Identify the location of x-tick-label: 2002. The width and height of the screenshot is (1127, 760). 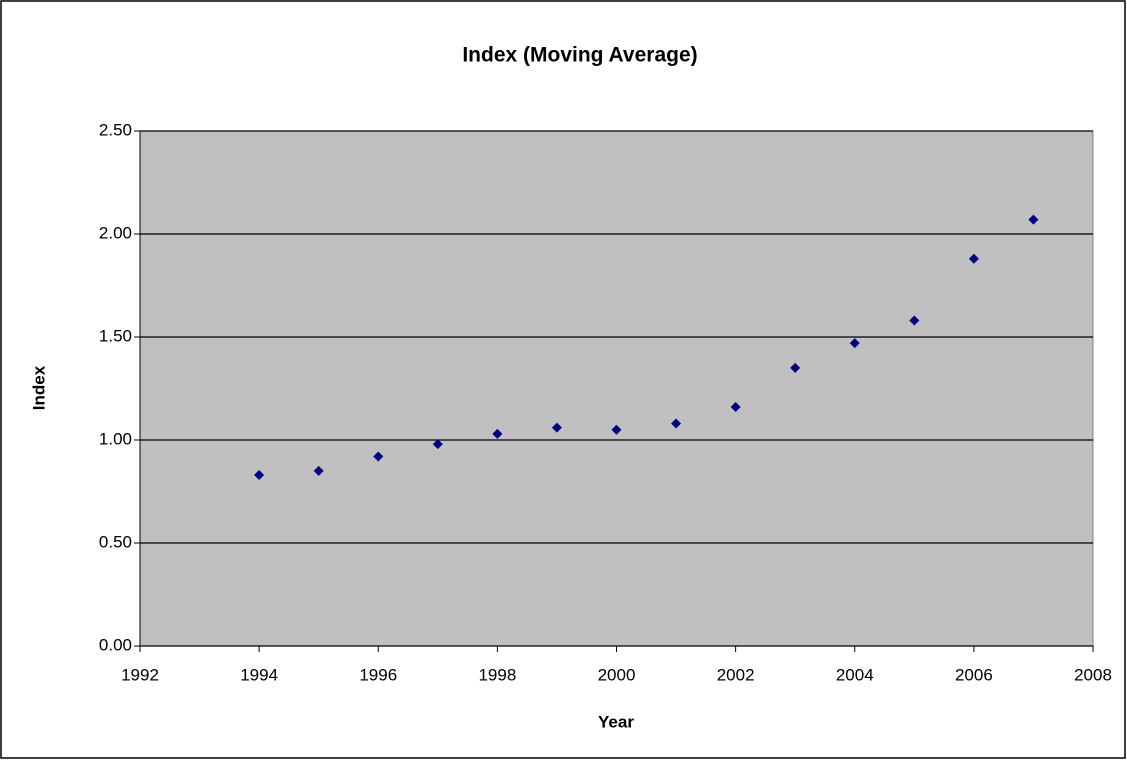
(736, 674).